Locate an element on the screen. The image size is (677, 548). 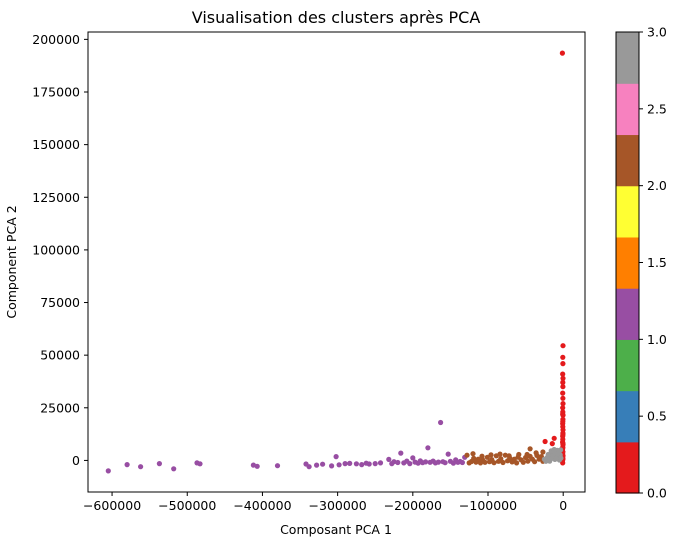
x-tick-label: −300000 is located at coordinates (338, 505).